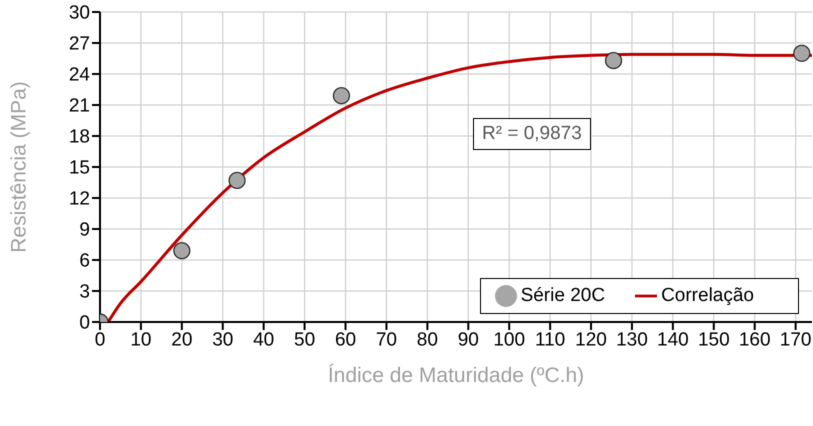 This screenshot has height=426, width=813. Describe the element at coordinates (532, 134) in the screenshot. I see `annotation: R² = 0,9873` at that location.